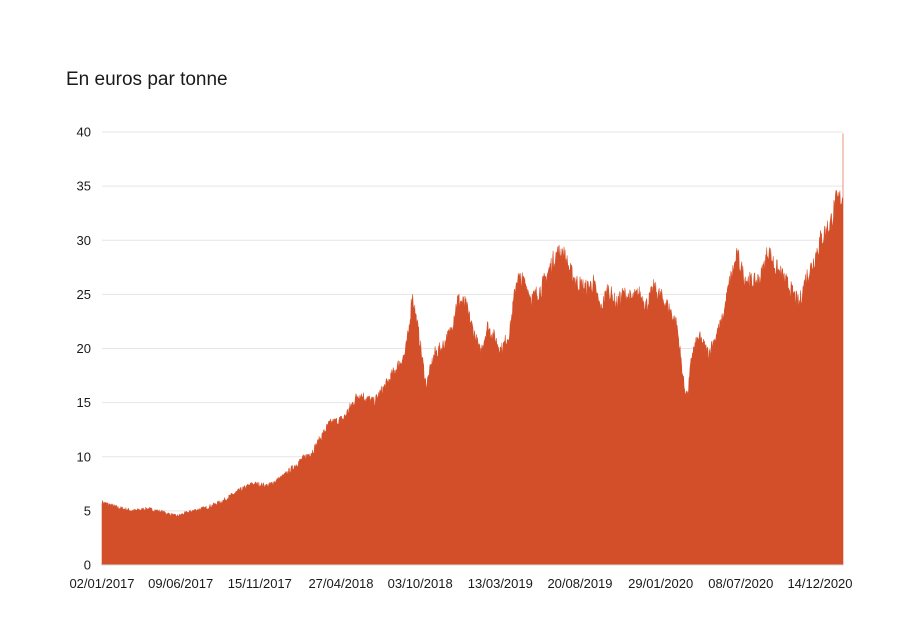 The image size is (924, 638). Describe the element at coordinates (420, 583) in the screenshot. I see `x-tick-label: 03/10/2018` at that location.